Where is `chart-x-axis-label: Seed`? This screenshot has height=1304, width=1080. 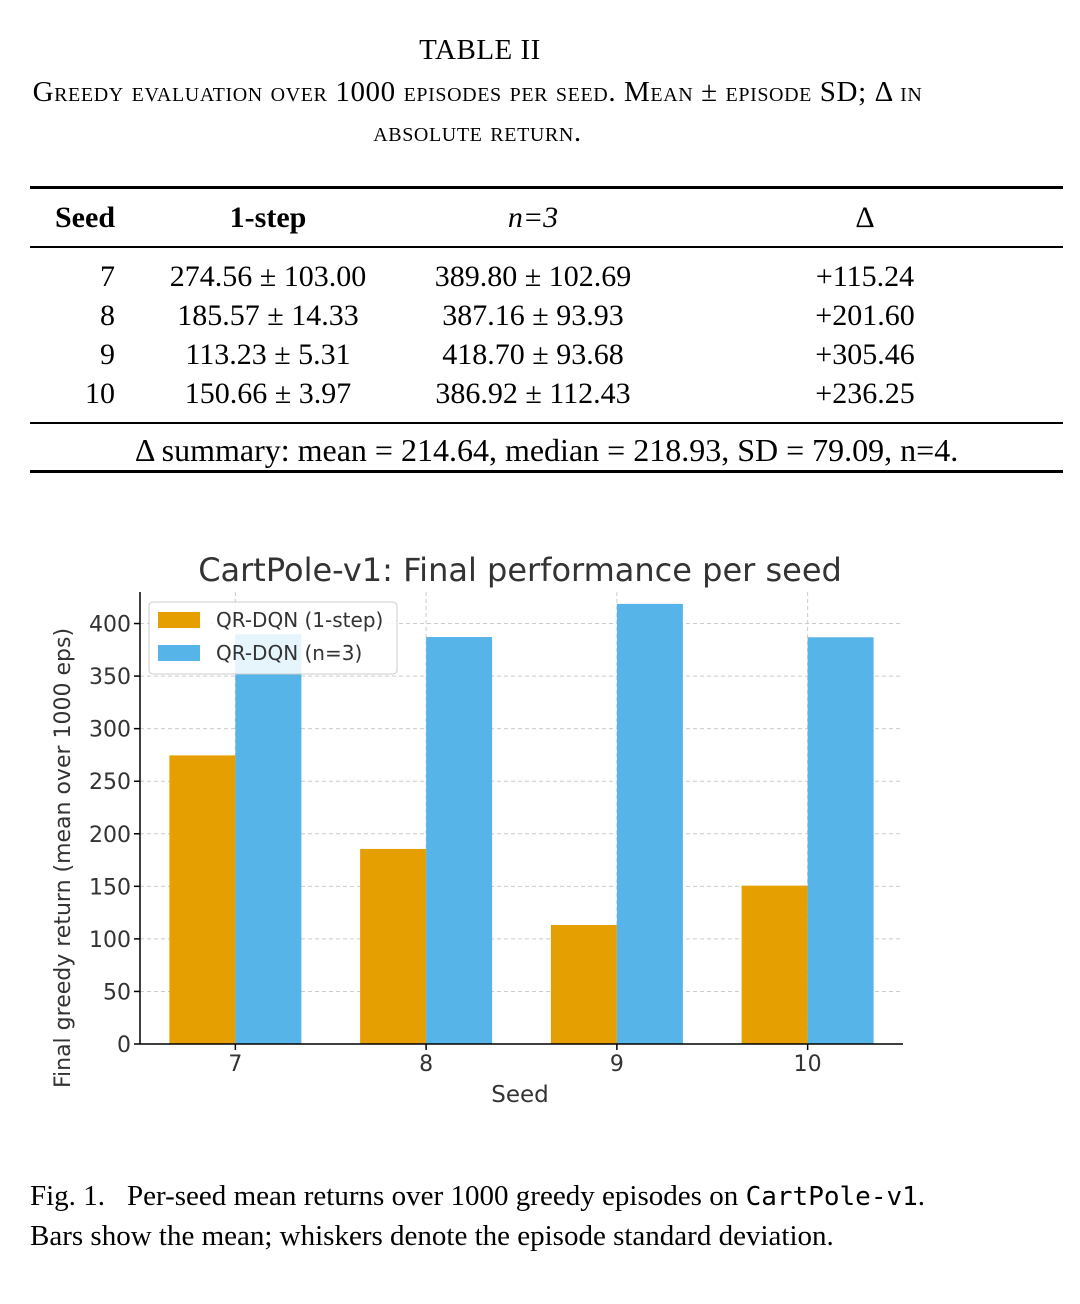
chart-x-axis-label: Seed is located at coordinates (520, 1095).